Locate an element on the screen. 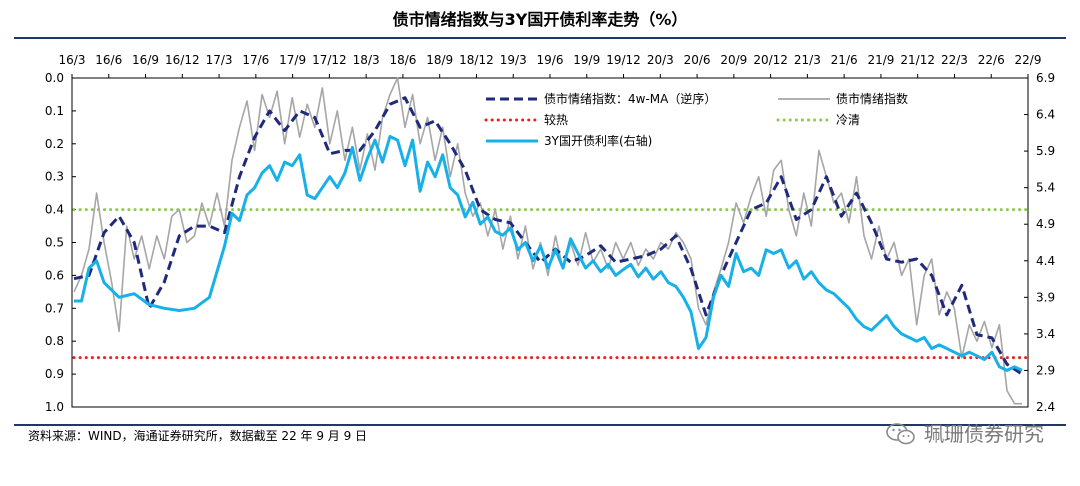  x-tick-label: 20/9 is located at coordinates (733, 60).